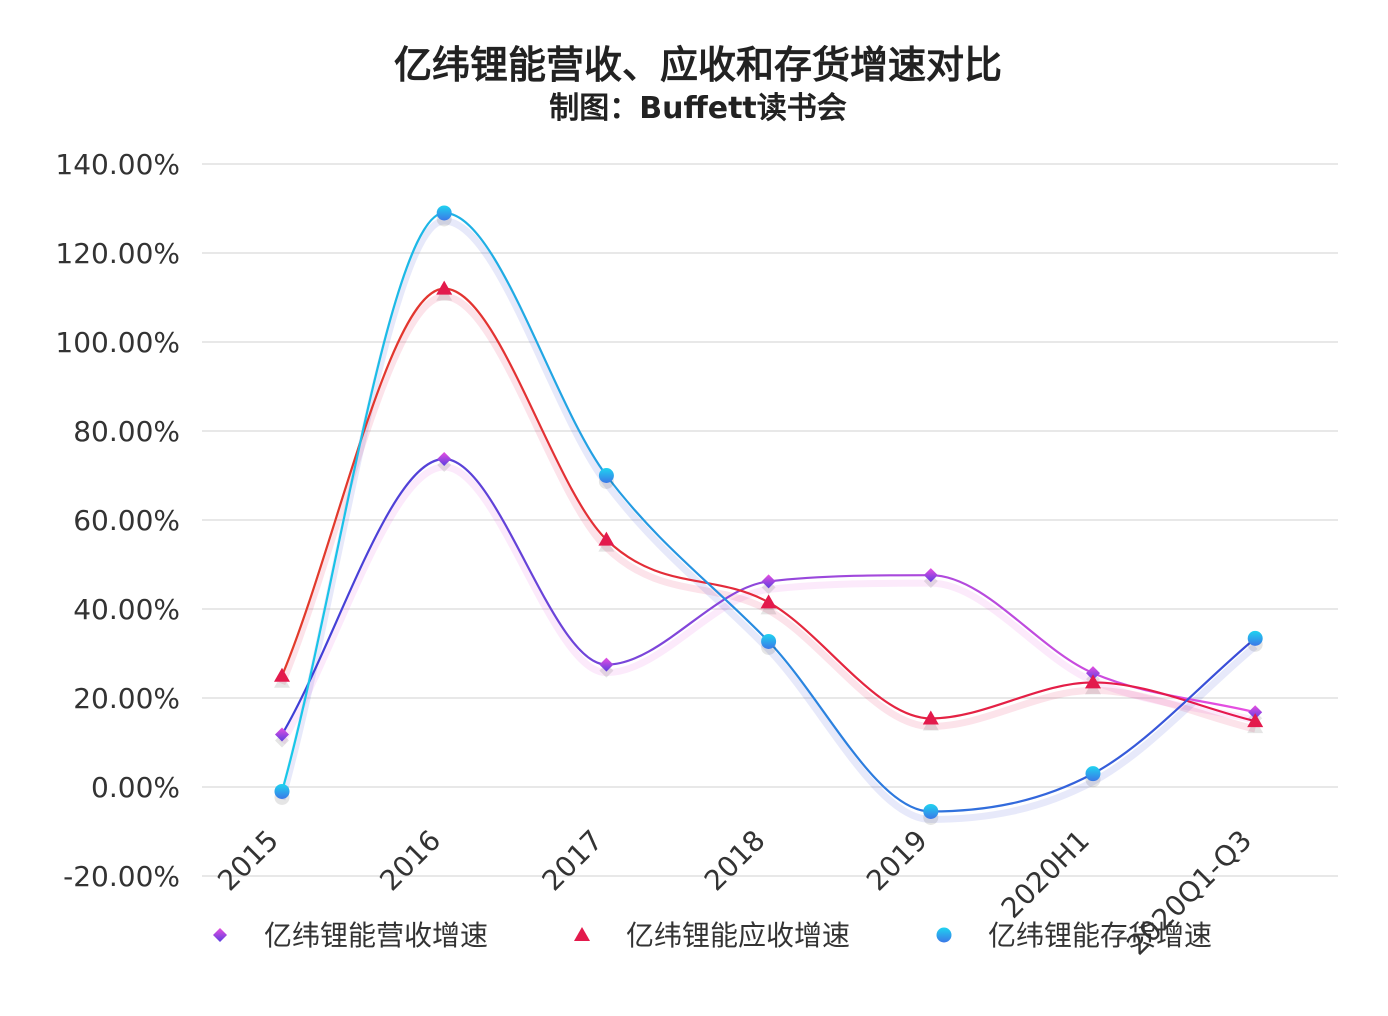  Describe the element at coordinates (1045, 874) in the screenshot. I see `x-tick-label: 2020H1` at that location.